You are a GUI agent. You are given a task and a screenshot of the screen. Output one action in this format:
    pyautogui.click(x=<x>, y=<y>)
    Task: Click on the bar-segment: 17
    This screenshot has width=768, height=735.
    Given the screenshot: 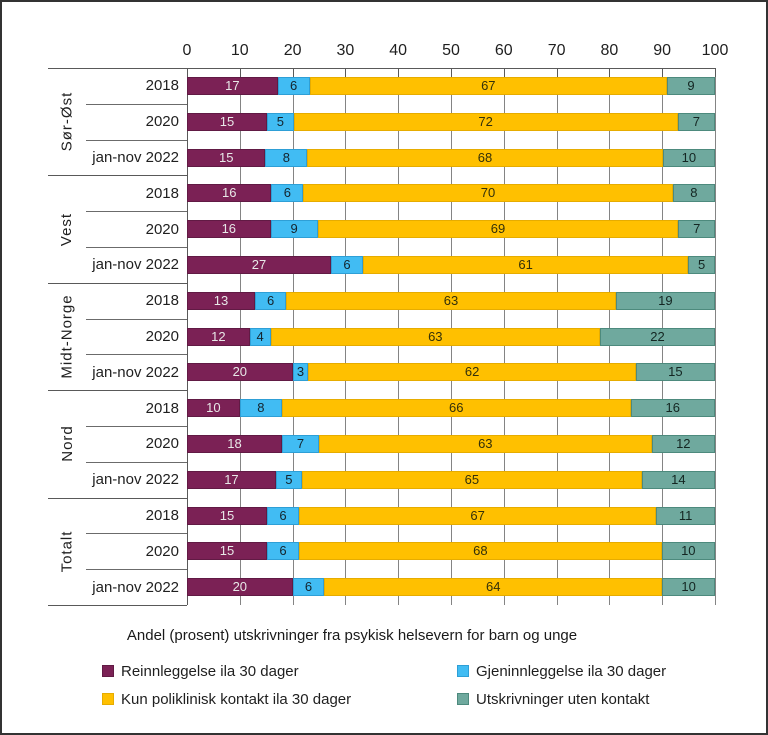 What is the action you would take?
    pyautogui.click(x=231, y=479)
    